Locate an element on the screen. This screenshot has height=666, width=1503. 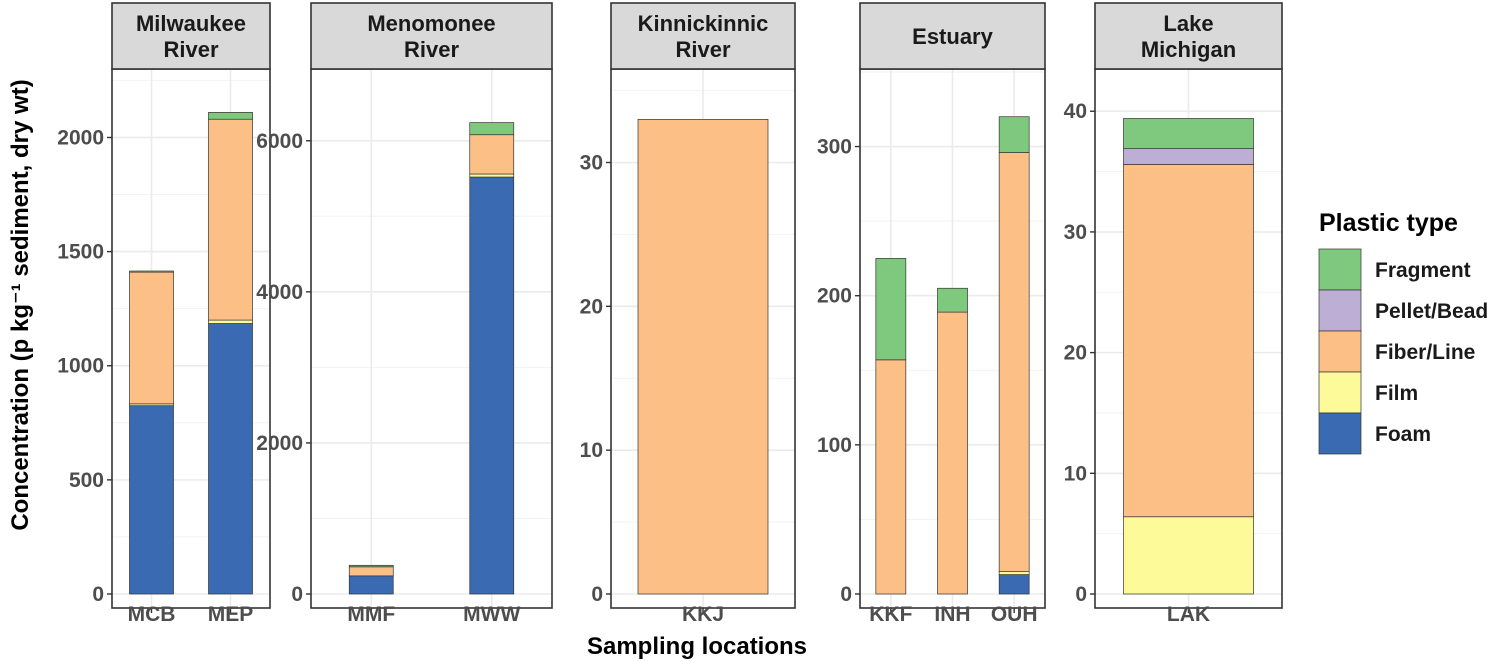
y-tick-label: 100 is located at coordinates (834, 445).